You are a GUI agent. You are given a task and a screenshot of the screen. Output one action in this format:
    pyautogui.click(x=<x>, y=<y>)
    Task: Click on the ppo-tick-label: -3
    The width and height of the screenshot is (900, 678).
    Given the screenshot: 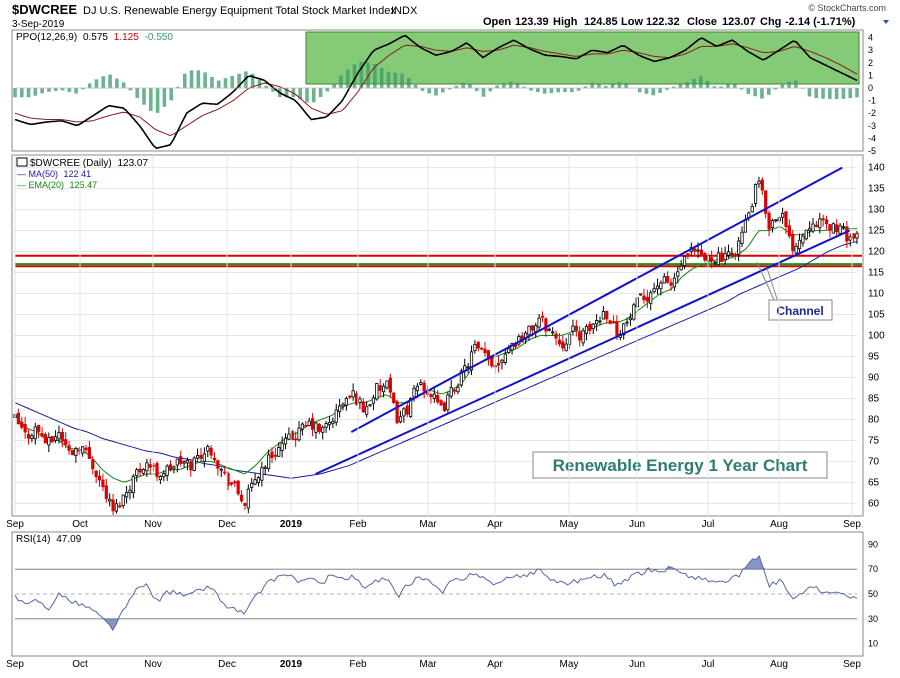 What is the action you would take?
    pyautogui.click(x=872, y=126)
    